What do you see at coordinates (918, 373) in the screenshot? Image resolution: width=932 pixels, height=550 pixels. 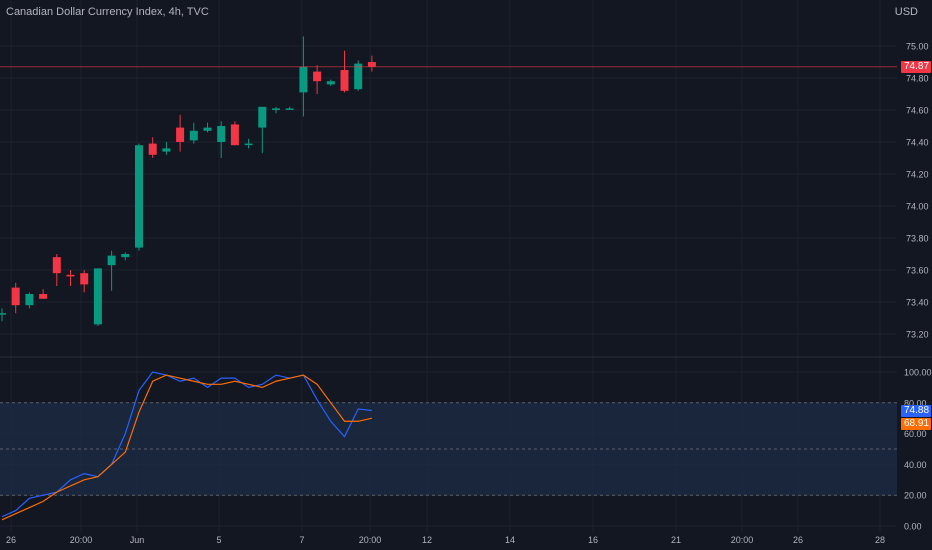 I see `stoch-tick-label: 100.00` at bounding box center [918, 373].